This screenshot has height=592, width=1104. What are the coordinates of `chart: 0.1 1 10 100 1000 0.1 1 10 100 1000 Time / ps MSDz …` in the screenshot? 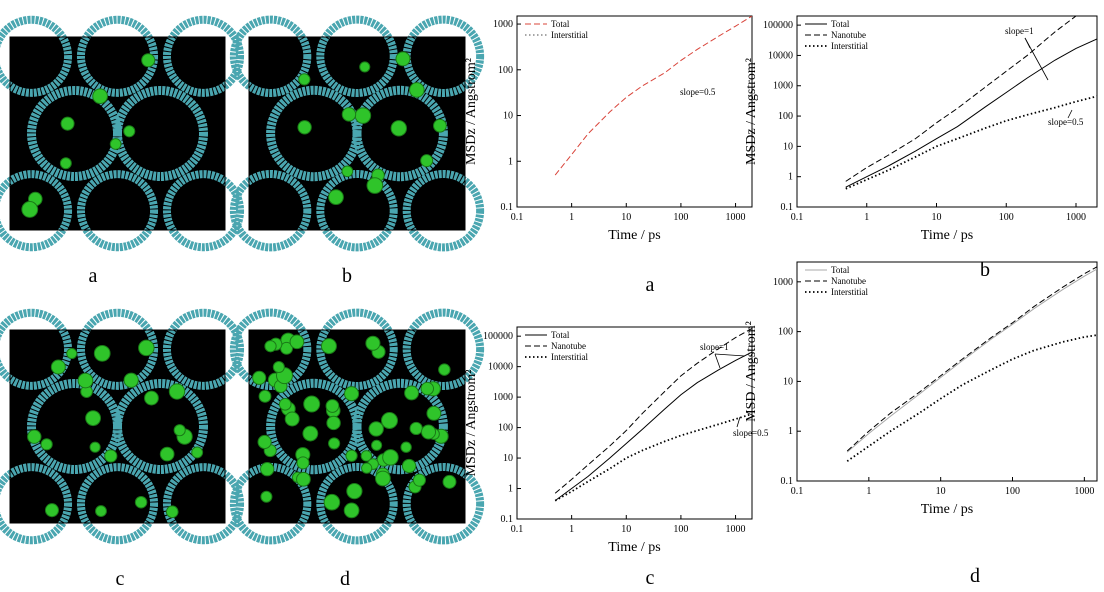 It's located at (608, 155).